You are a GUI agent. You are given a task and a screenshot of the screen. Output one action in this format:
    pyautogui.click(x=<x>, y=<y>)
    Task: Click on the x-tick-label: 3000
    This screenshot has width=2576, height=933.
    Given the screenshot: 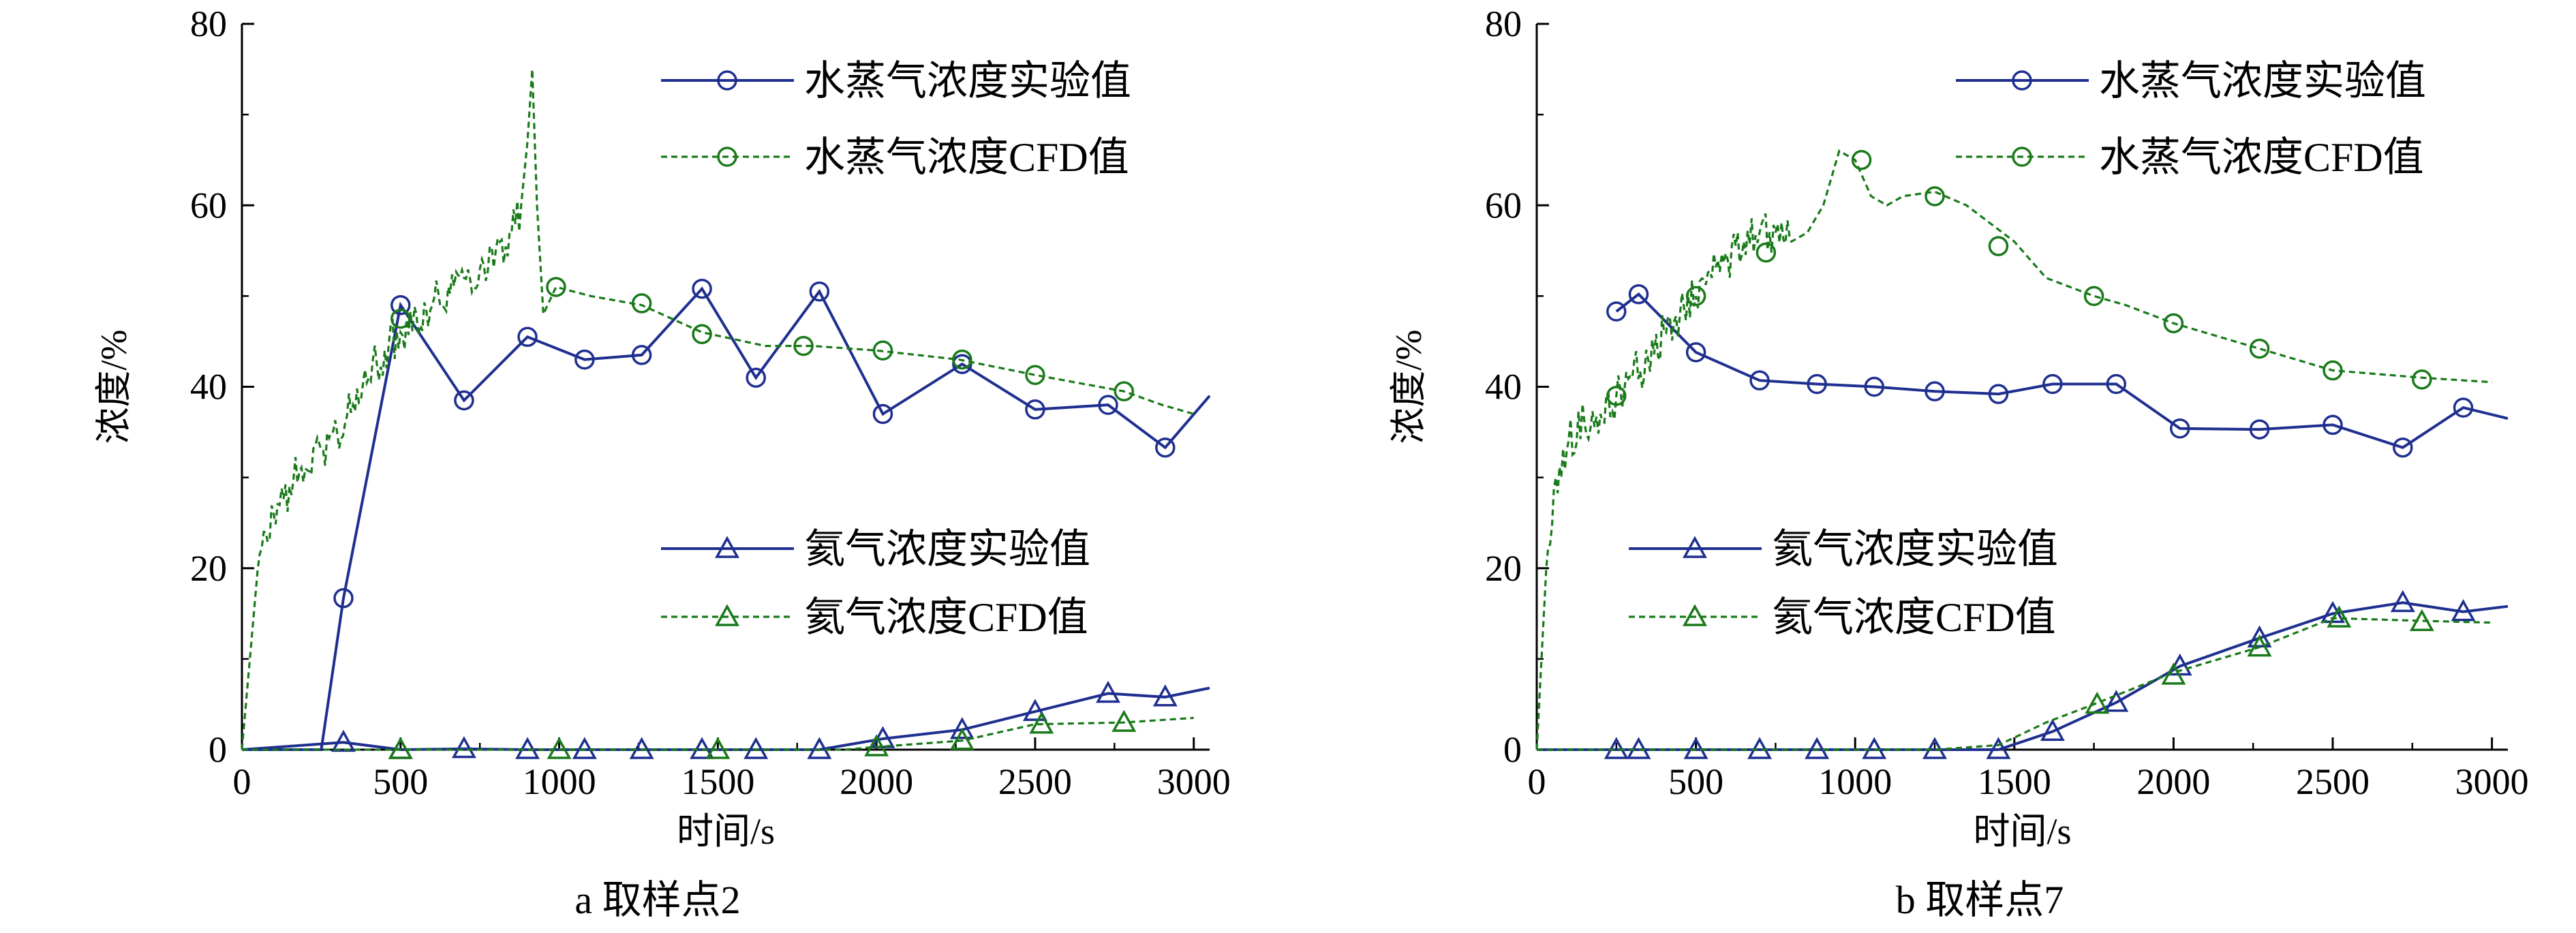 What is the action you would take?
    pyautogui.click(x=2492, y=781)
    